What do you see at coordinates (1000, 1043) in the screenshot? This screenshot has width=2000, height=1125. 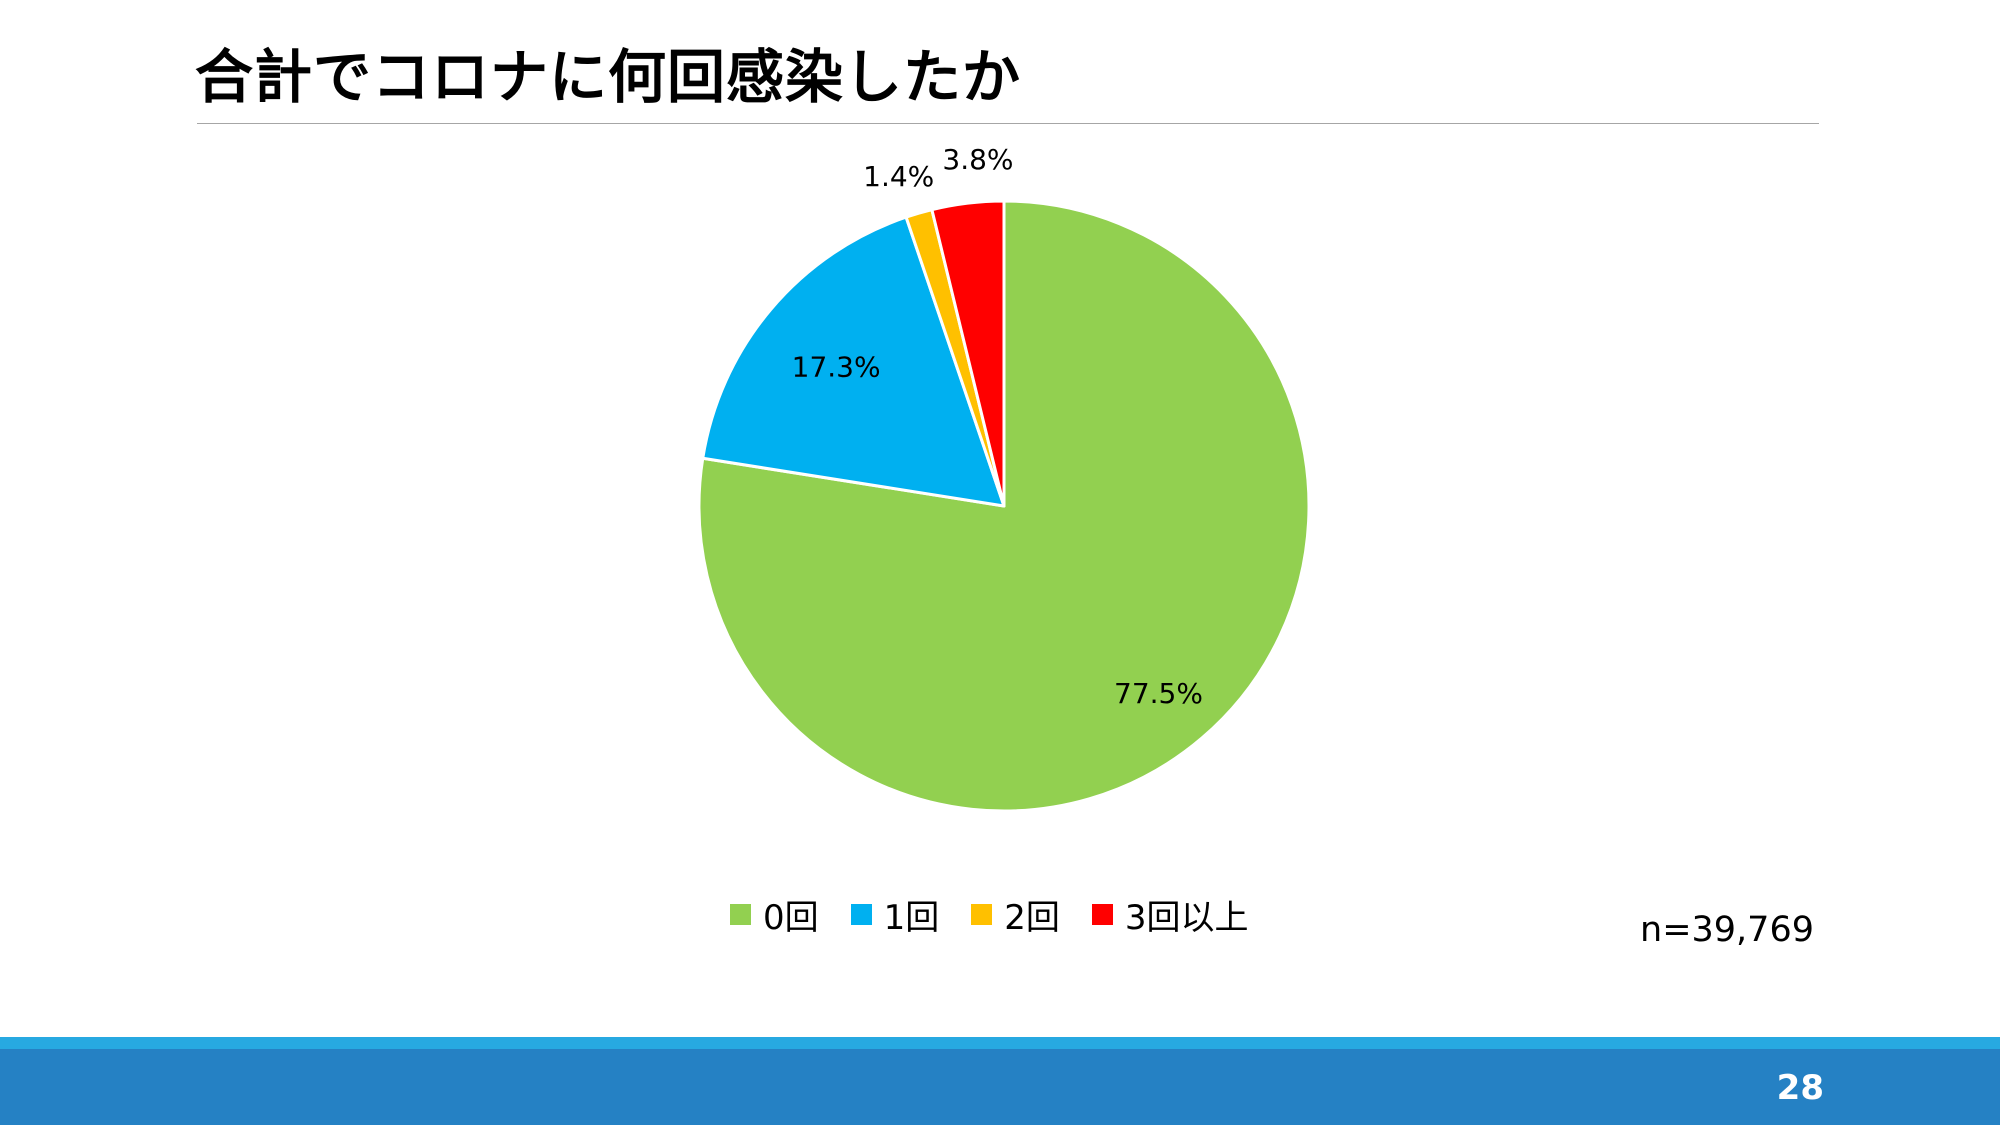 I see `footer-accent-stripe` at bounding box center [1000, 1043].